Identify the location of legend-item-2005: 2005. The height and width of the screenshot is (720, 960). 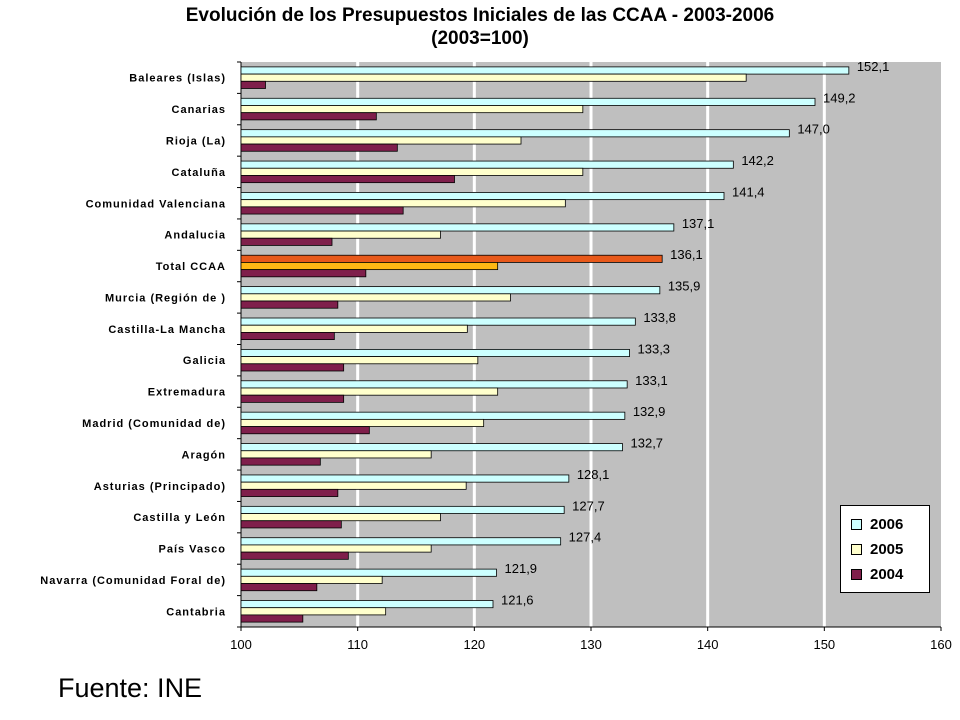
(890, 549).